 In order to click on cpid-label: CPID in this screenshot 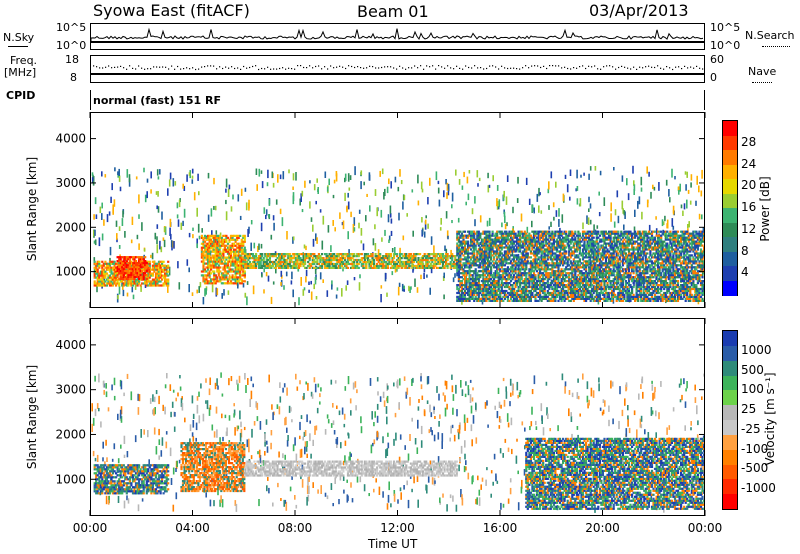, I will do `click(21, 95)`.